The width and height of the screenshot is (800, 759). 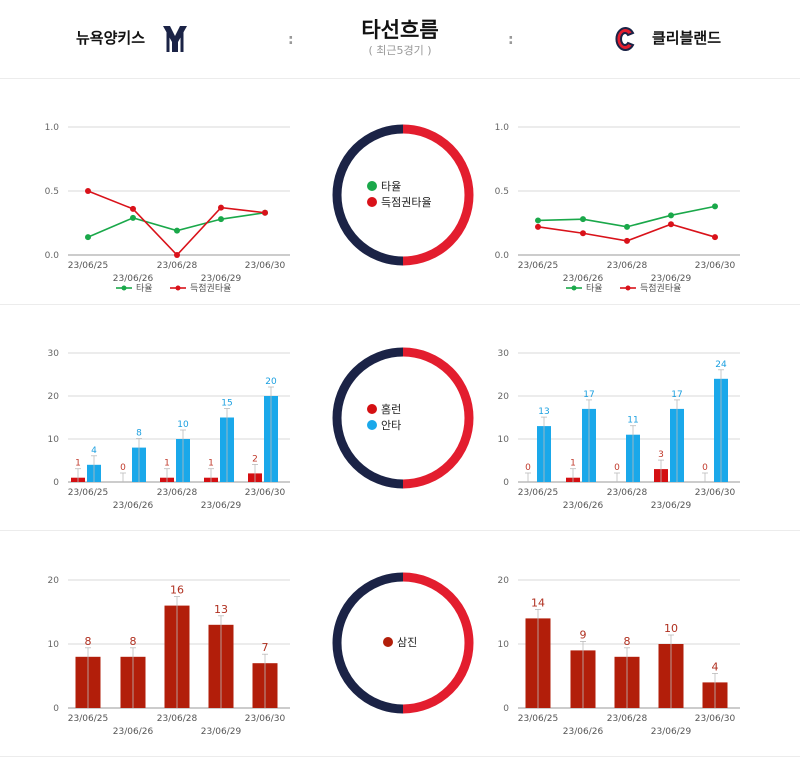 What do you see at coordinates (632, 421) in the screenshot?
I see `data-label: 11` at bounding box center [632, 421].